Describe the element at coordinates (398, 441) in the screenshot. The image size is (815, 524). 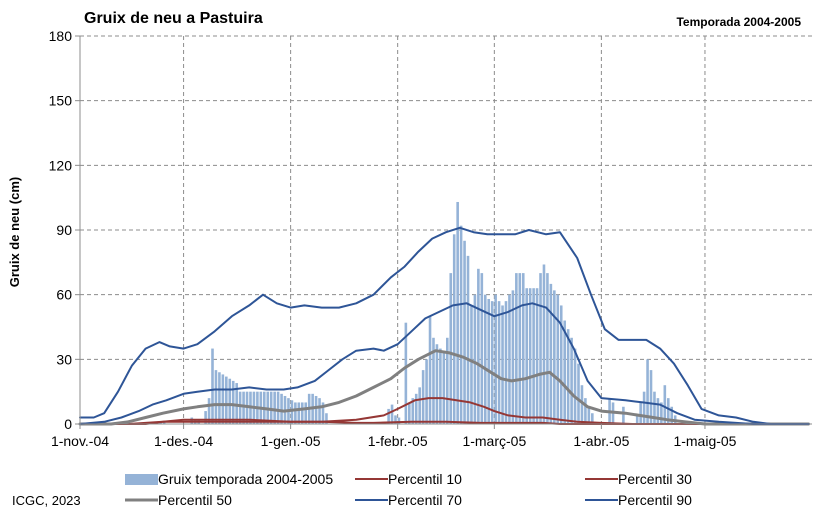
I see `x-tick-label: 1-febr.-05` at that location.